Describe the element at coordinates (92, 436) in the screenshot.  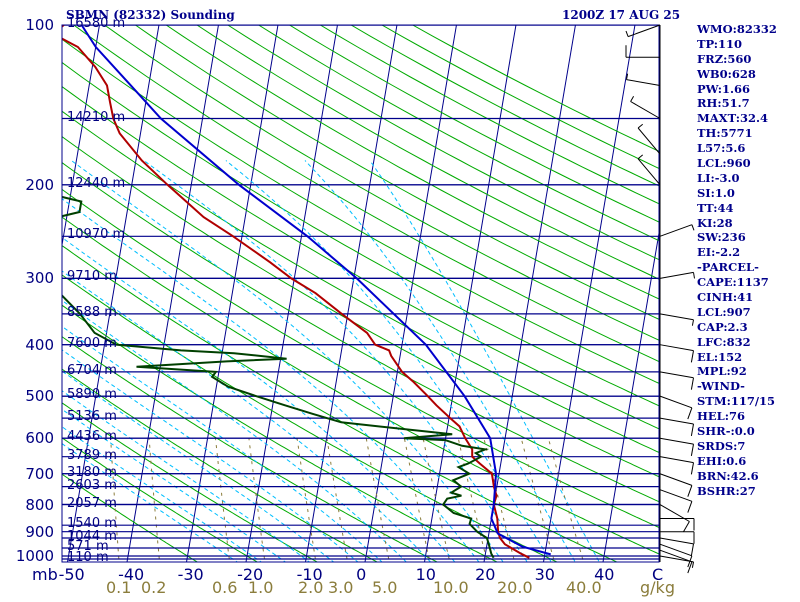
I see `height-label: 4436 m` at that location.